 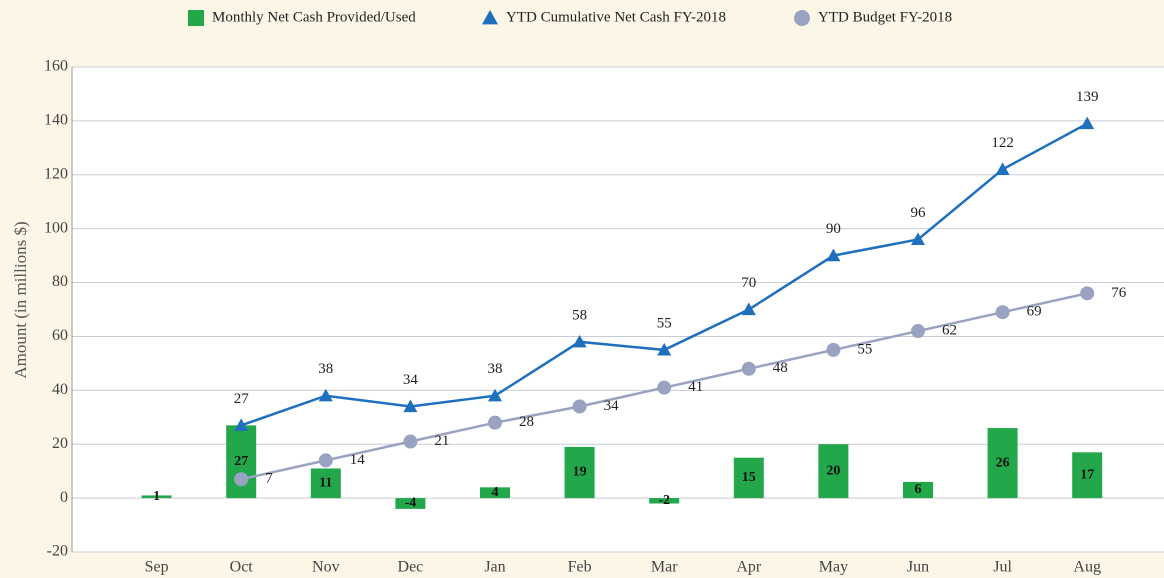 What do you see at coordinates (241, 461) in the screenshot?
I see `bar-value-label: 27` at bounding box center [241, 461].